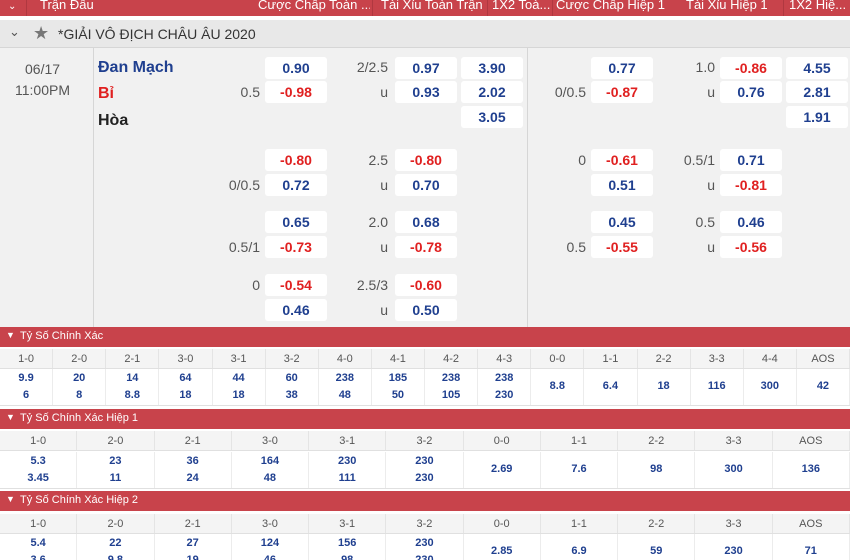  I want to click on draw-score-odds: 6.9, so click(579, 551).